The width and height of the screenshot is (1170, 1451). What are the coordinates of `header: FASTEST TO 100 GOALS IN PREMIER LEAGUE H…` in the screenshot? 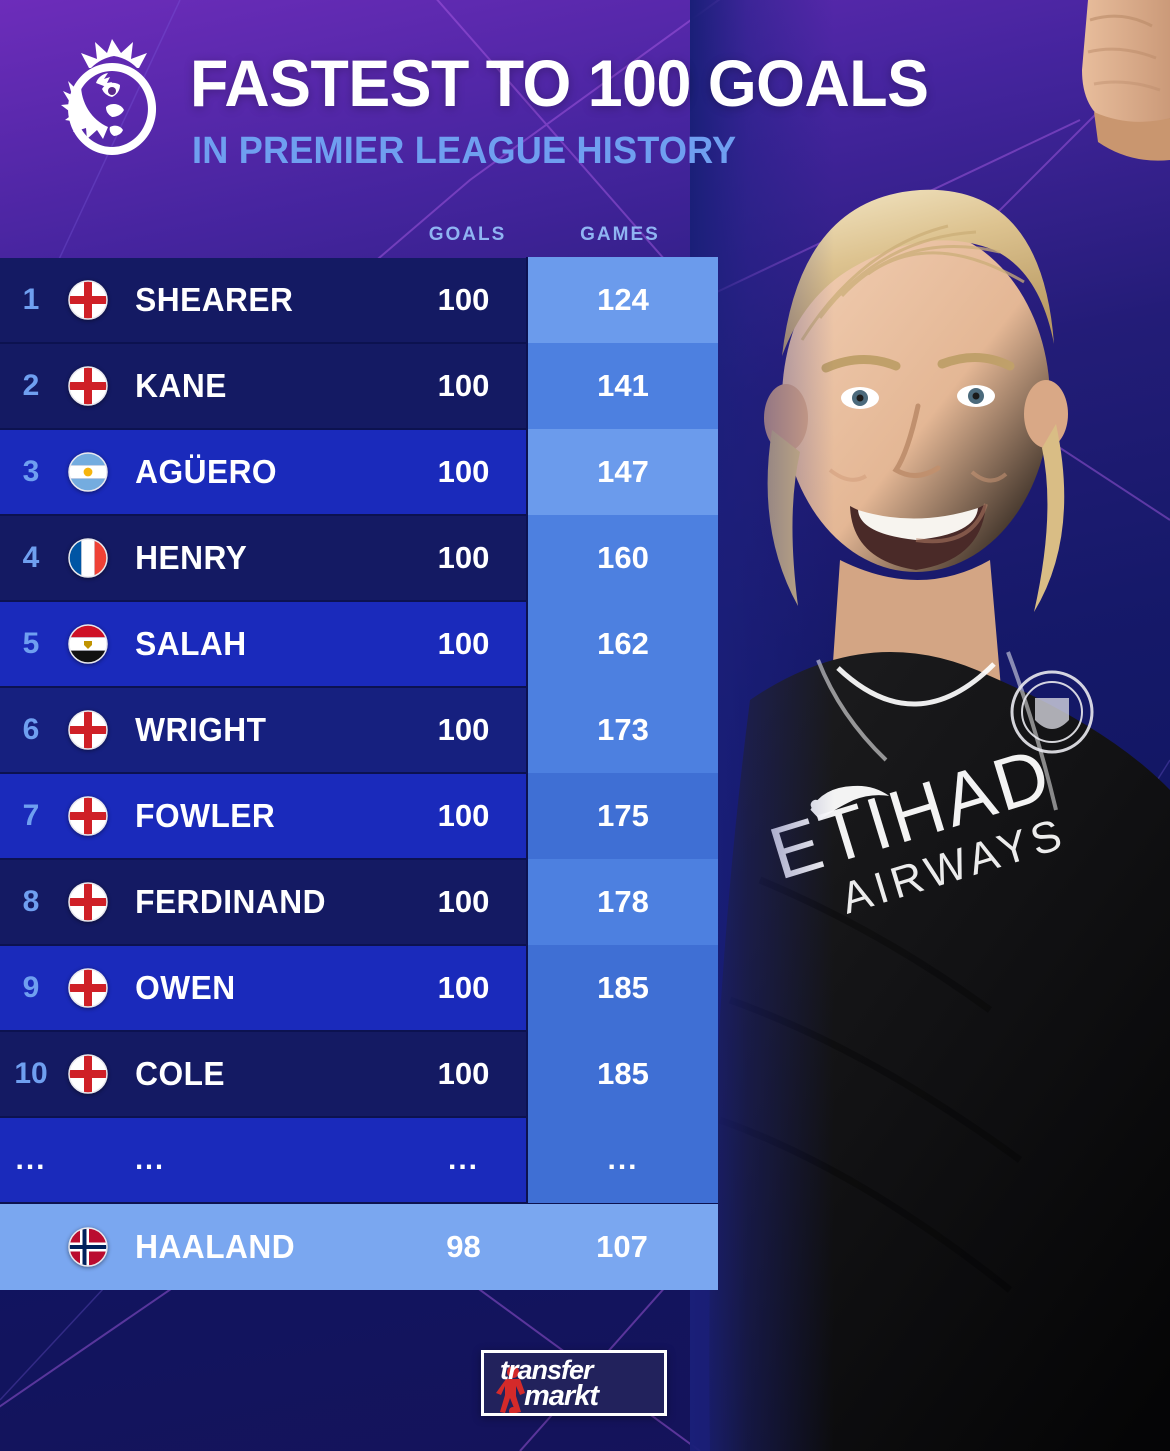 It's located at (464, 105).